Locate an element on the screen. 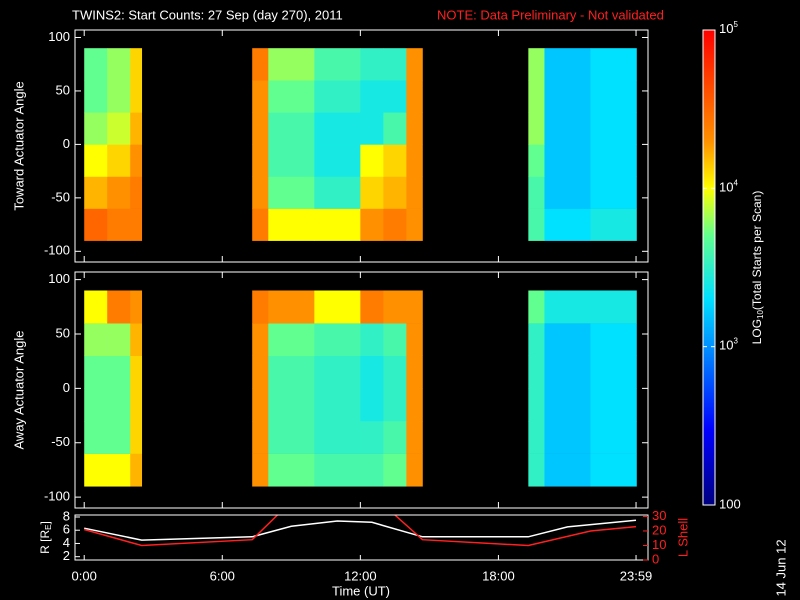 The width and height of the screenshot is (800, 600). label-part: ] is located at coordinates (45, 522).